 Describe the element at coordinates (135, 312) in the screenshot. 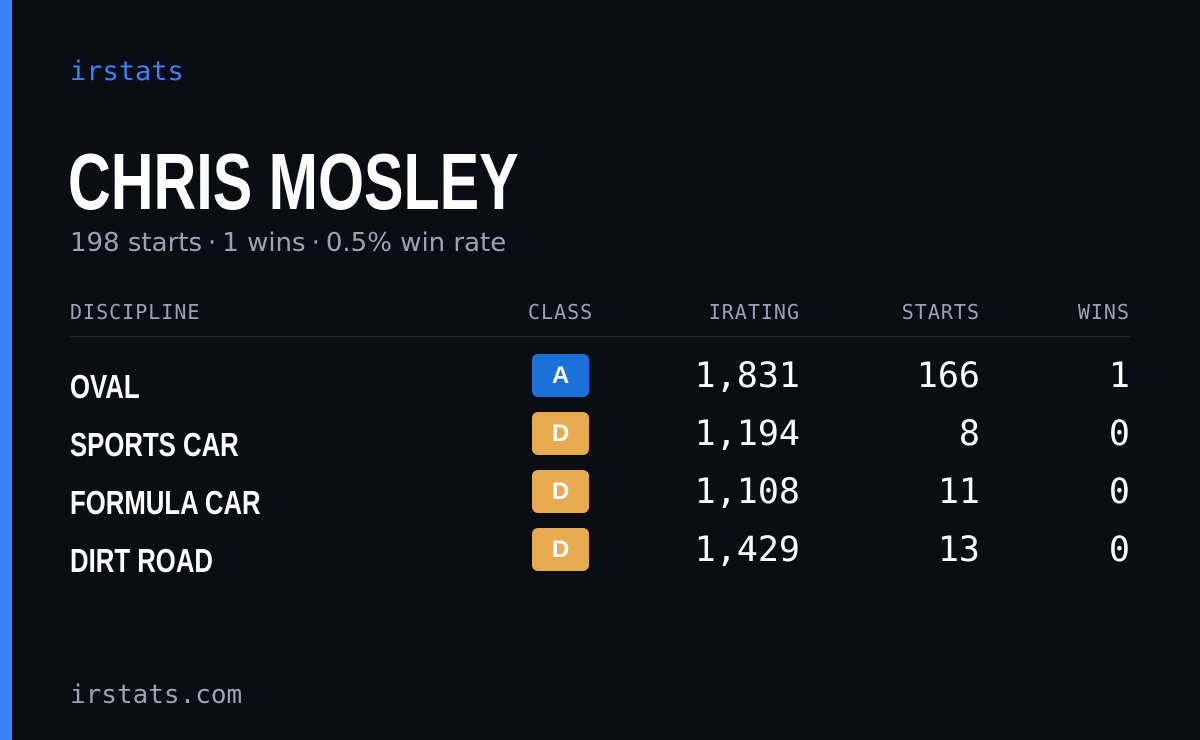

I see `column-header-discipline: DISCIPLINE` at that location.